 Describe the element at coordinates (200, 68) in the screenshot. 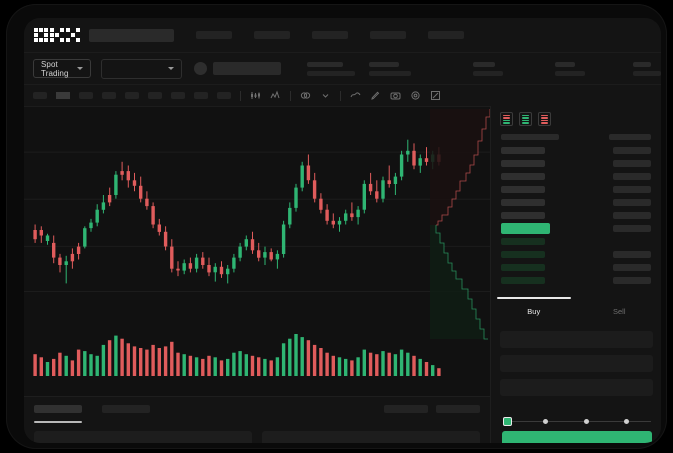

I see `coin-avatar` at that location.